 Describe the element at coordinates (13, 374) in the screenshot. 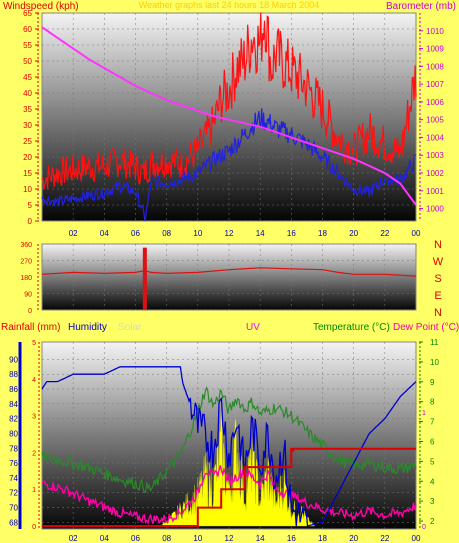

I see `humidity-tick-label: 88` at that location.